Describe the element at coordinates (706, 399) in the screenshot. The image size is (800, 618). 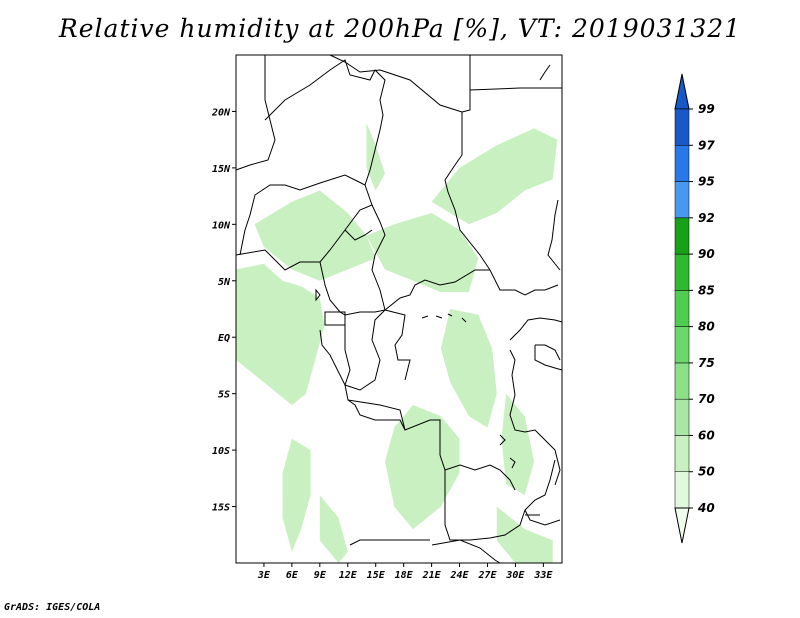
I see `colorbar-label: 70` at that location.